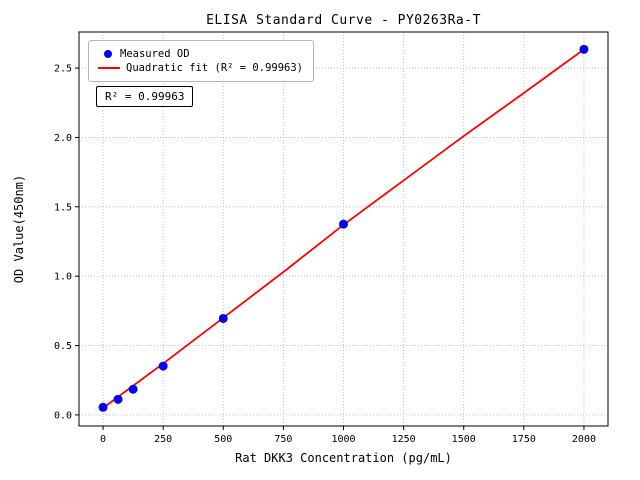 This screenshot has height=480, width=640. What do you see at coordinates (63, 346) in the screenshot?
I see `y-tick-label: 0.5` at bounding box center [63, 346].